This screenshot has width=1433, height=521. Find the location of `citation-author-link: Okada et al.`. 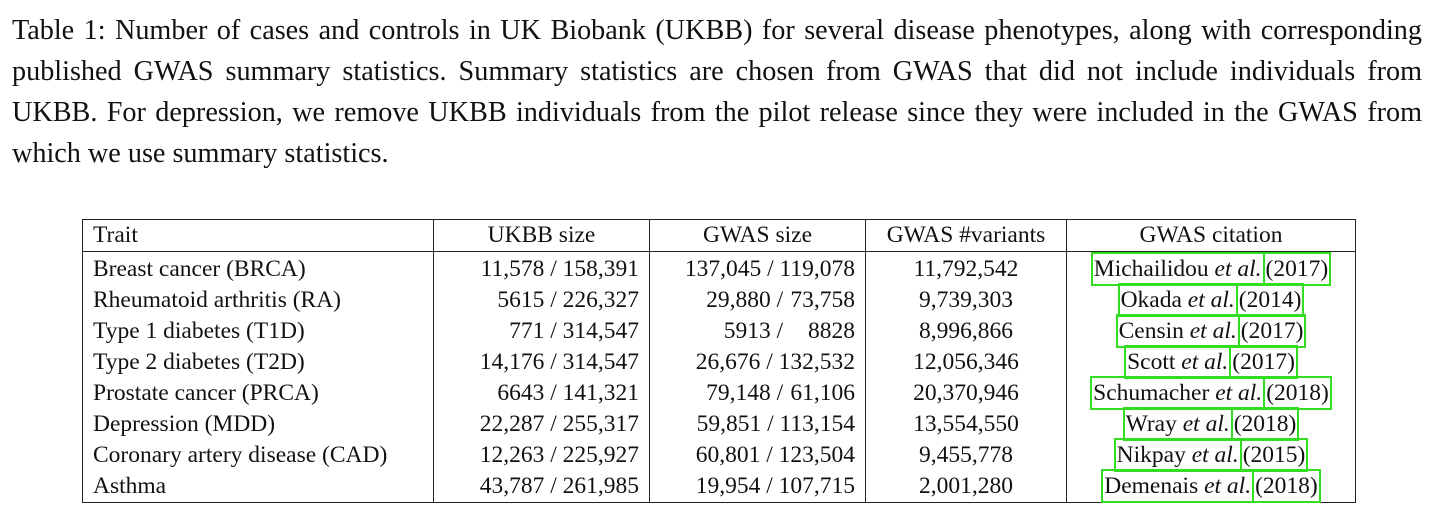

citation-author-link: Okada et al. is located at coordinates (1177, 300).